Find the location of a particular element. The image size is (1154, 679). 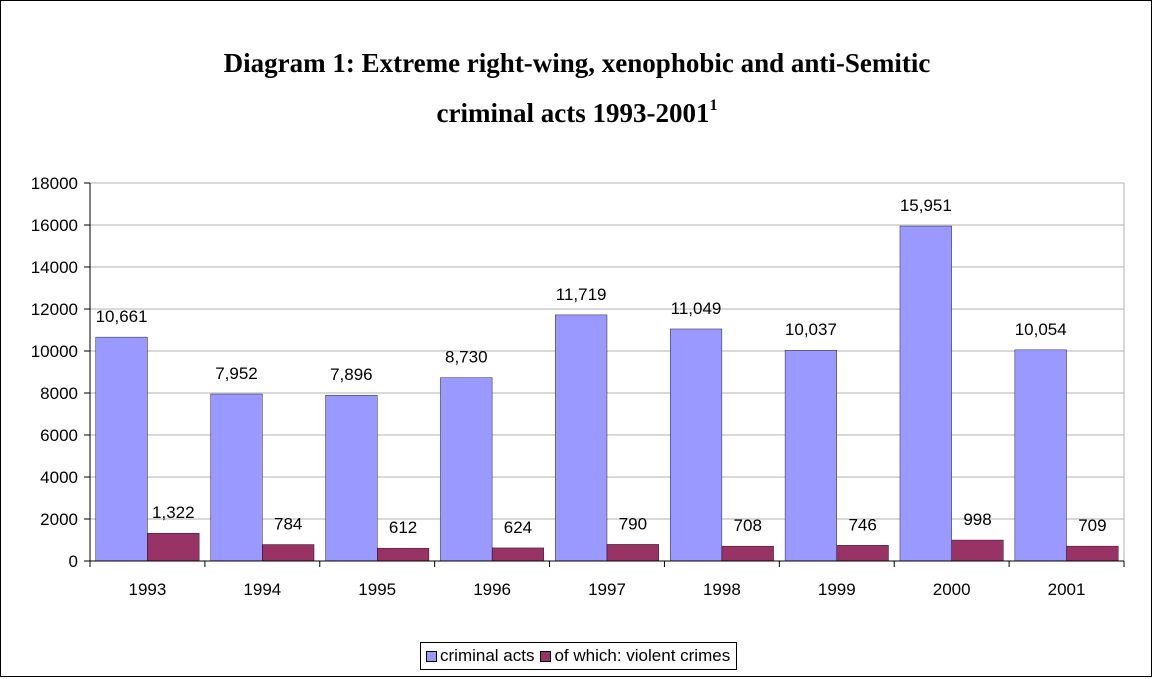

data-label-violent-crimes-1993: 1,322 is located at coordinates (173, 512).